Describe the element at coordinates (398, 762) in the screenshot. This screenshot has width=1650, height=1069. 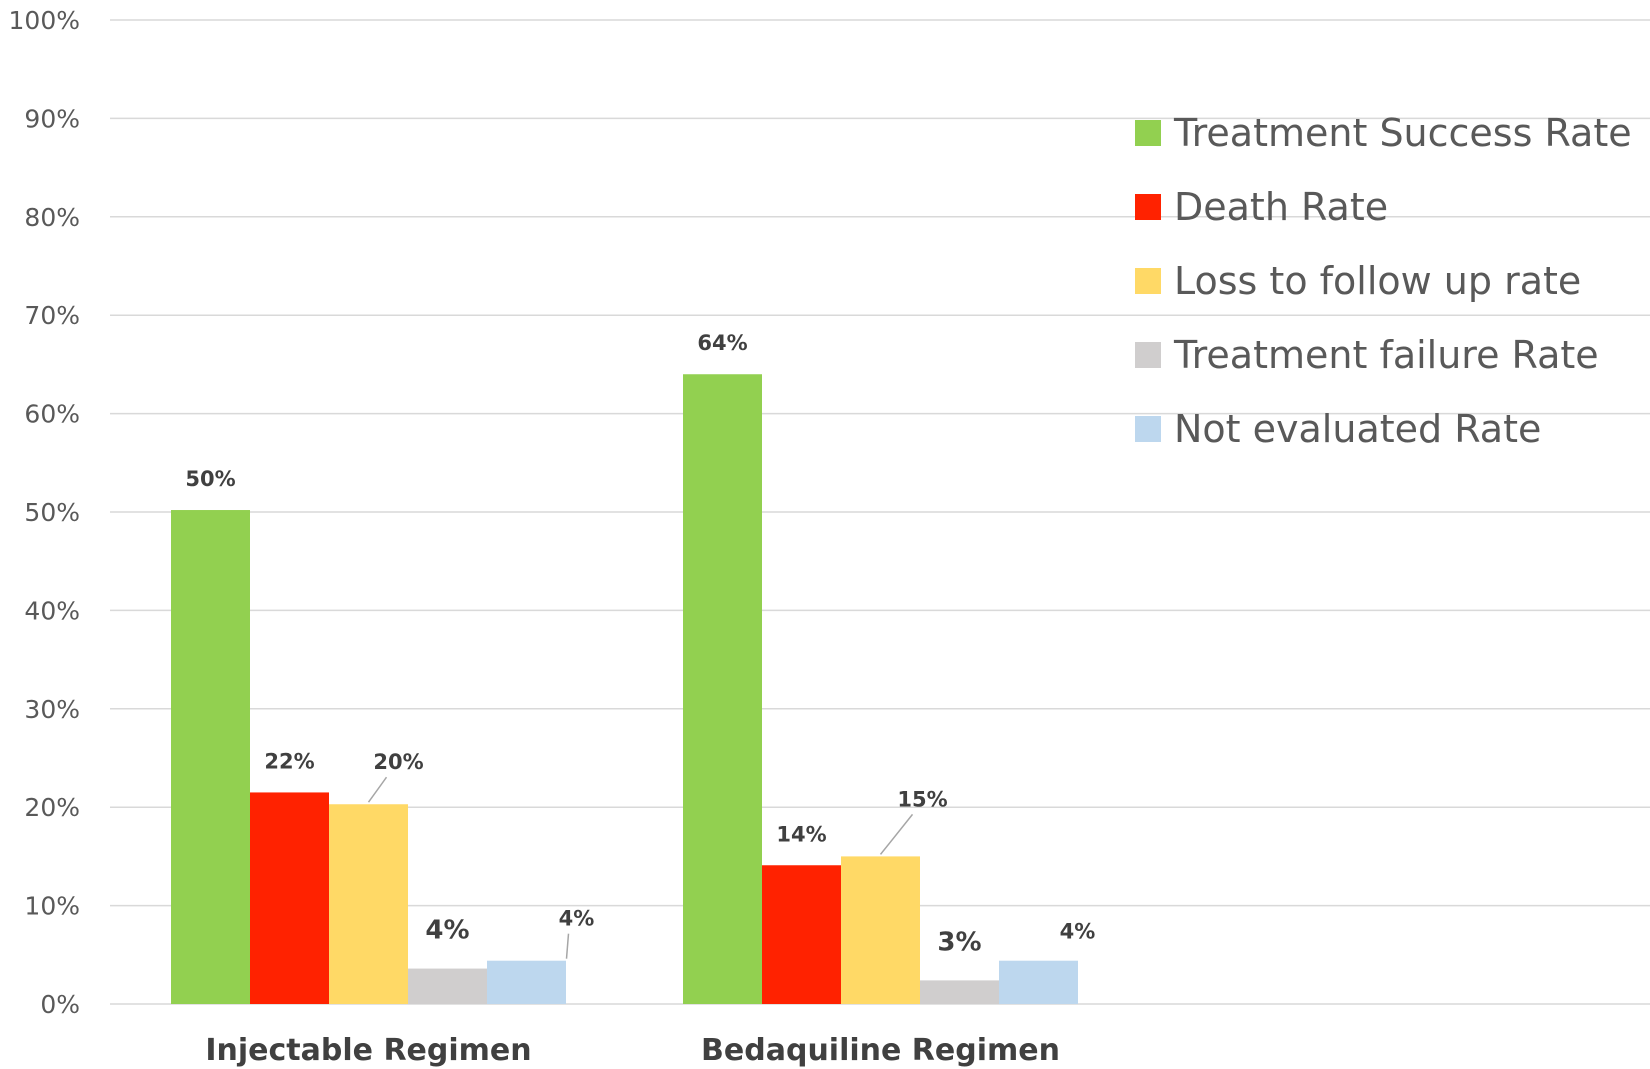
I see `data-label: 20%` at that location.